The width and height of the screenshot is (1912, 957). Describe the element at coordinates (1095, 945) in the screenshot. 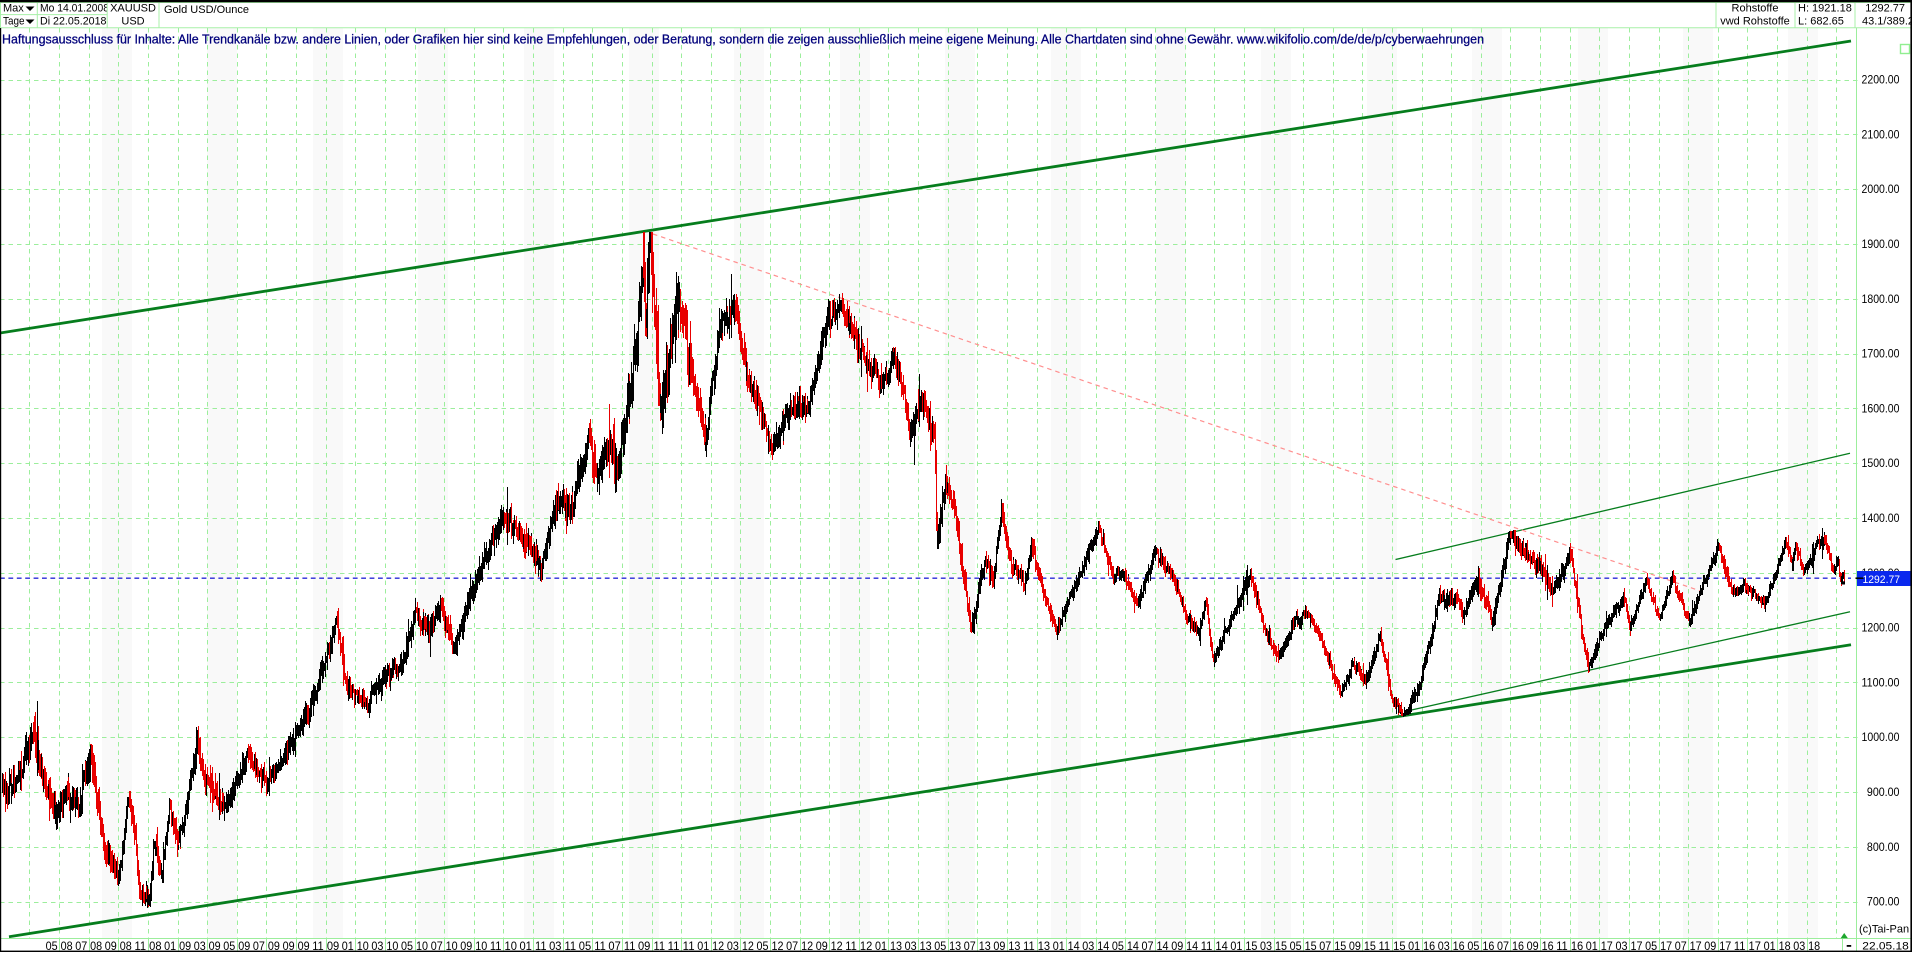

I see `svg-text: 03 14` at that location.